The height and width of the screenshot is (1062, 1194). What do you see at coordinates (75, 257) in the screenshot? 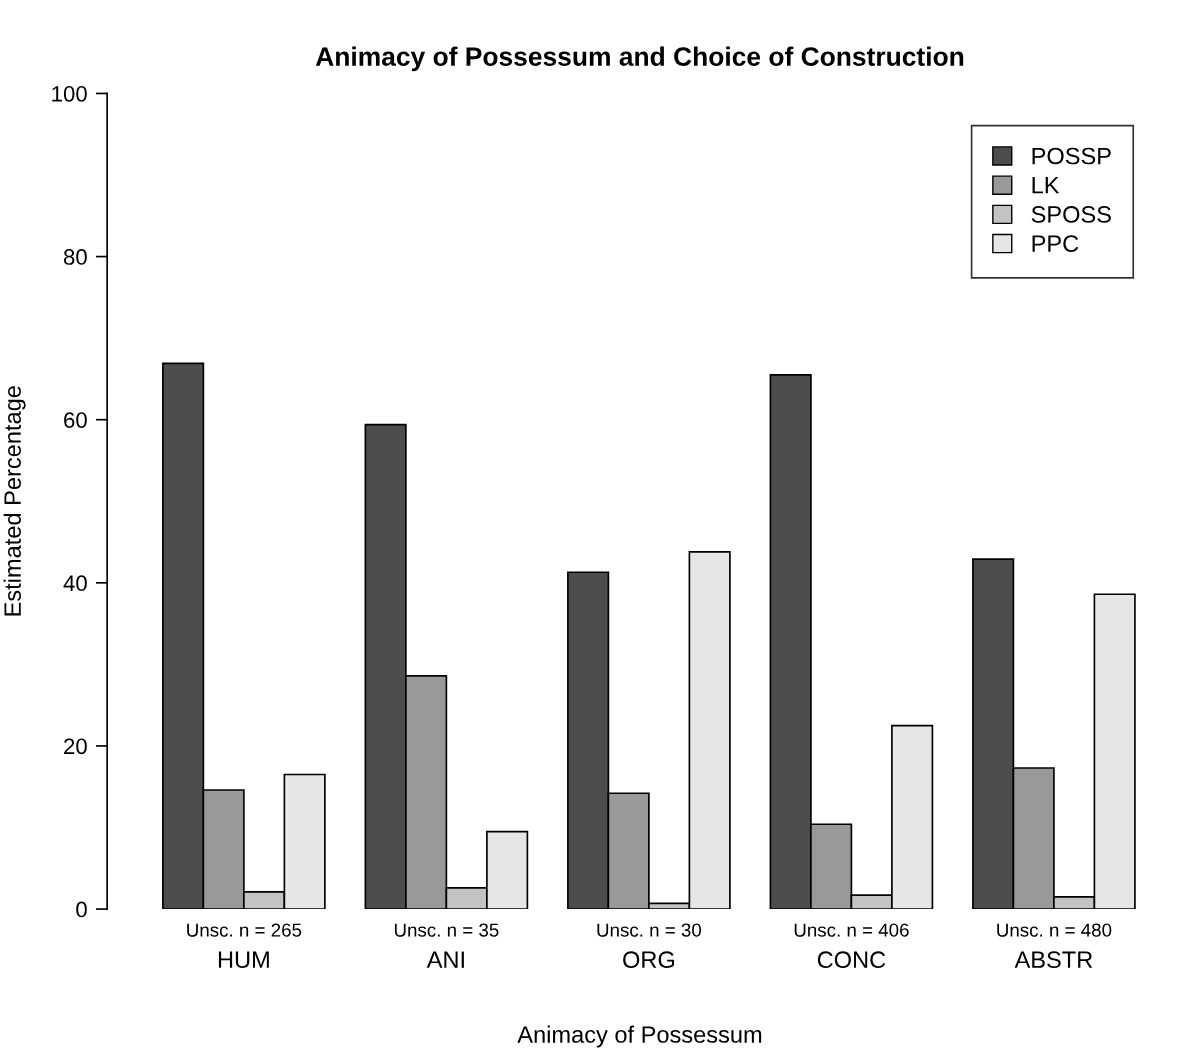
I see `y-tick-label: 80` at bounding box center [75, 257].